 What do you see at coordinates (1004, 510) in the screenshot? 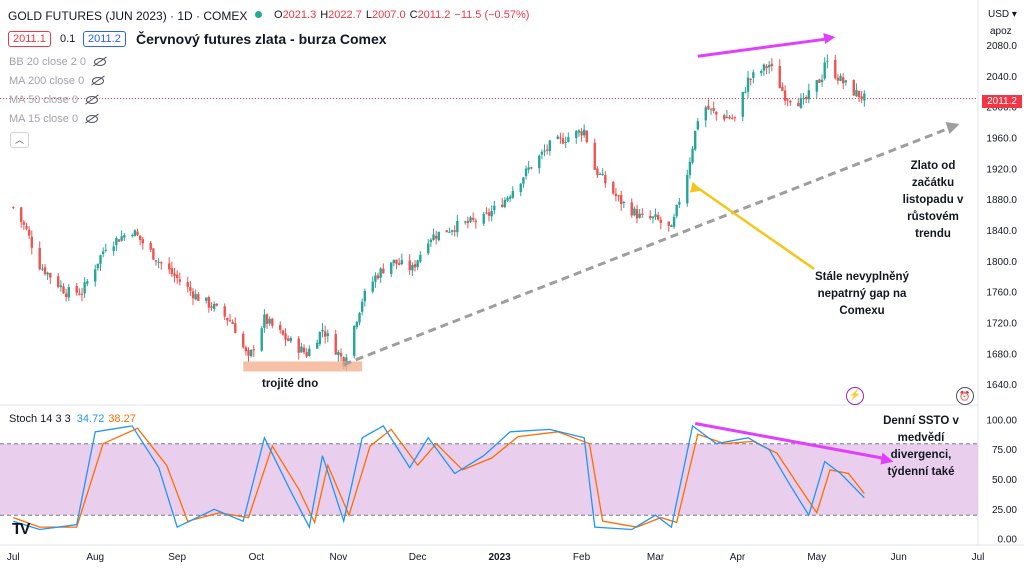
I see `stoch-axis-label: 25.00` at bounding box center [1004, 510].